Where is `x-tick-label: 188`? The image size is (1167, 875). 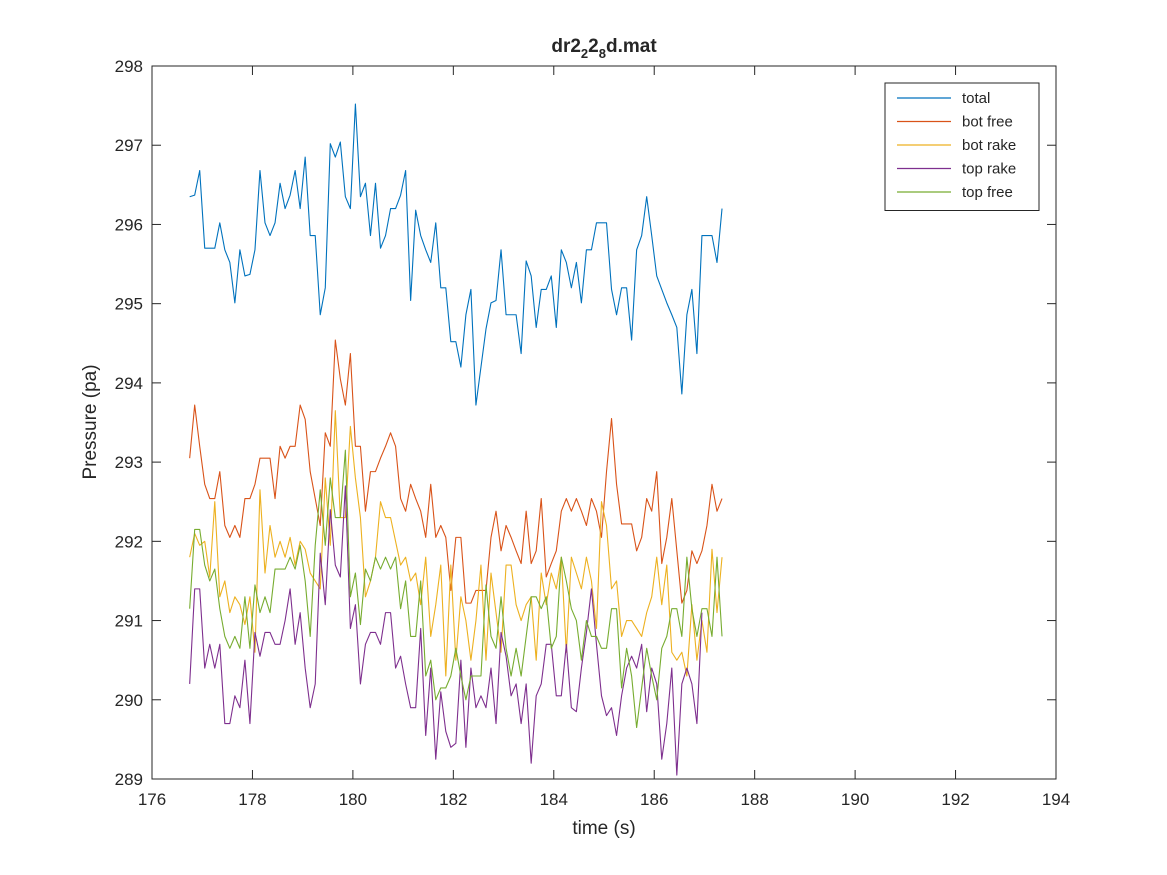 x-tick-label: 188 is located at coordinates (754, 799).